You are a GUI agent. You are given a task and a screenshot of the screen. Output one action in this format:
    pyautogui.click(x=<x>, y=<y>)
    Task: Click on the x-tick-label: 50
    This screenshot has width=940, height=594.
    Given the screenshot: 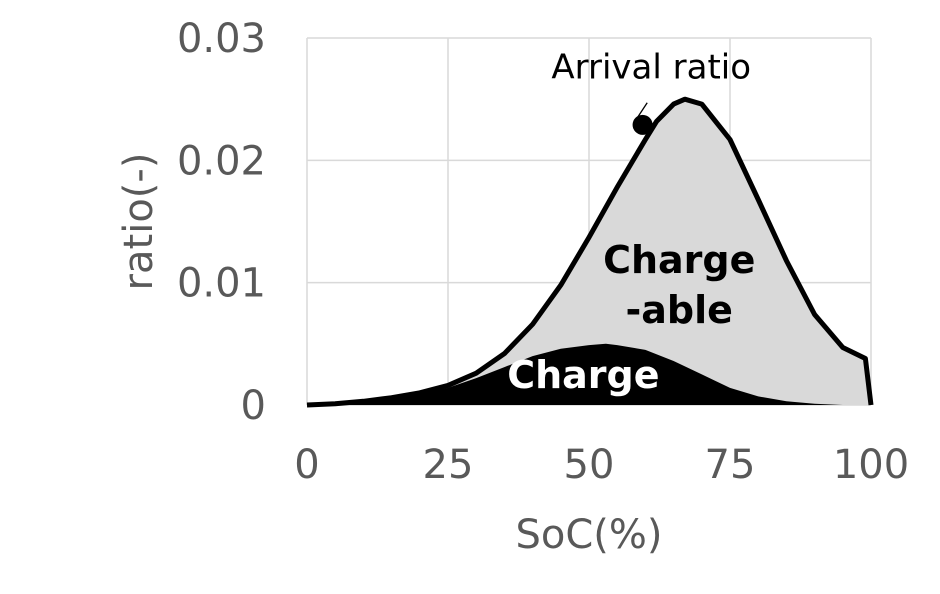 What is the action you would take?
    pyautogui.click(x=589, y=465)
    